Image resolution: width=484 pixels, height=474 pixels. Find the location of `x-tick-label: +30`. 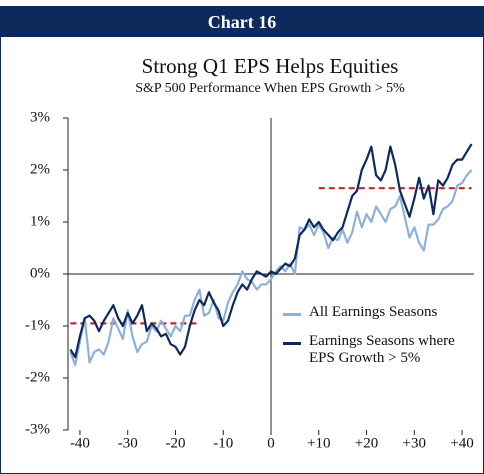

x-tick-label: +30 is located at coordinates (414, 443).